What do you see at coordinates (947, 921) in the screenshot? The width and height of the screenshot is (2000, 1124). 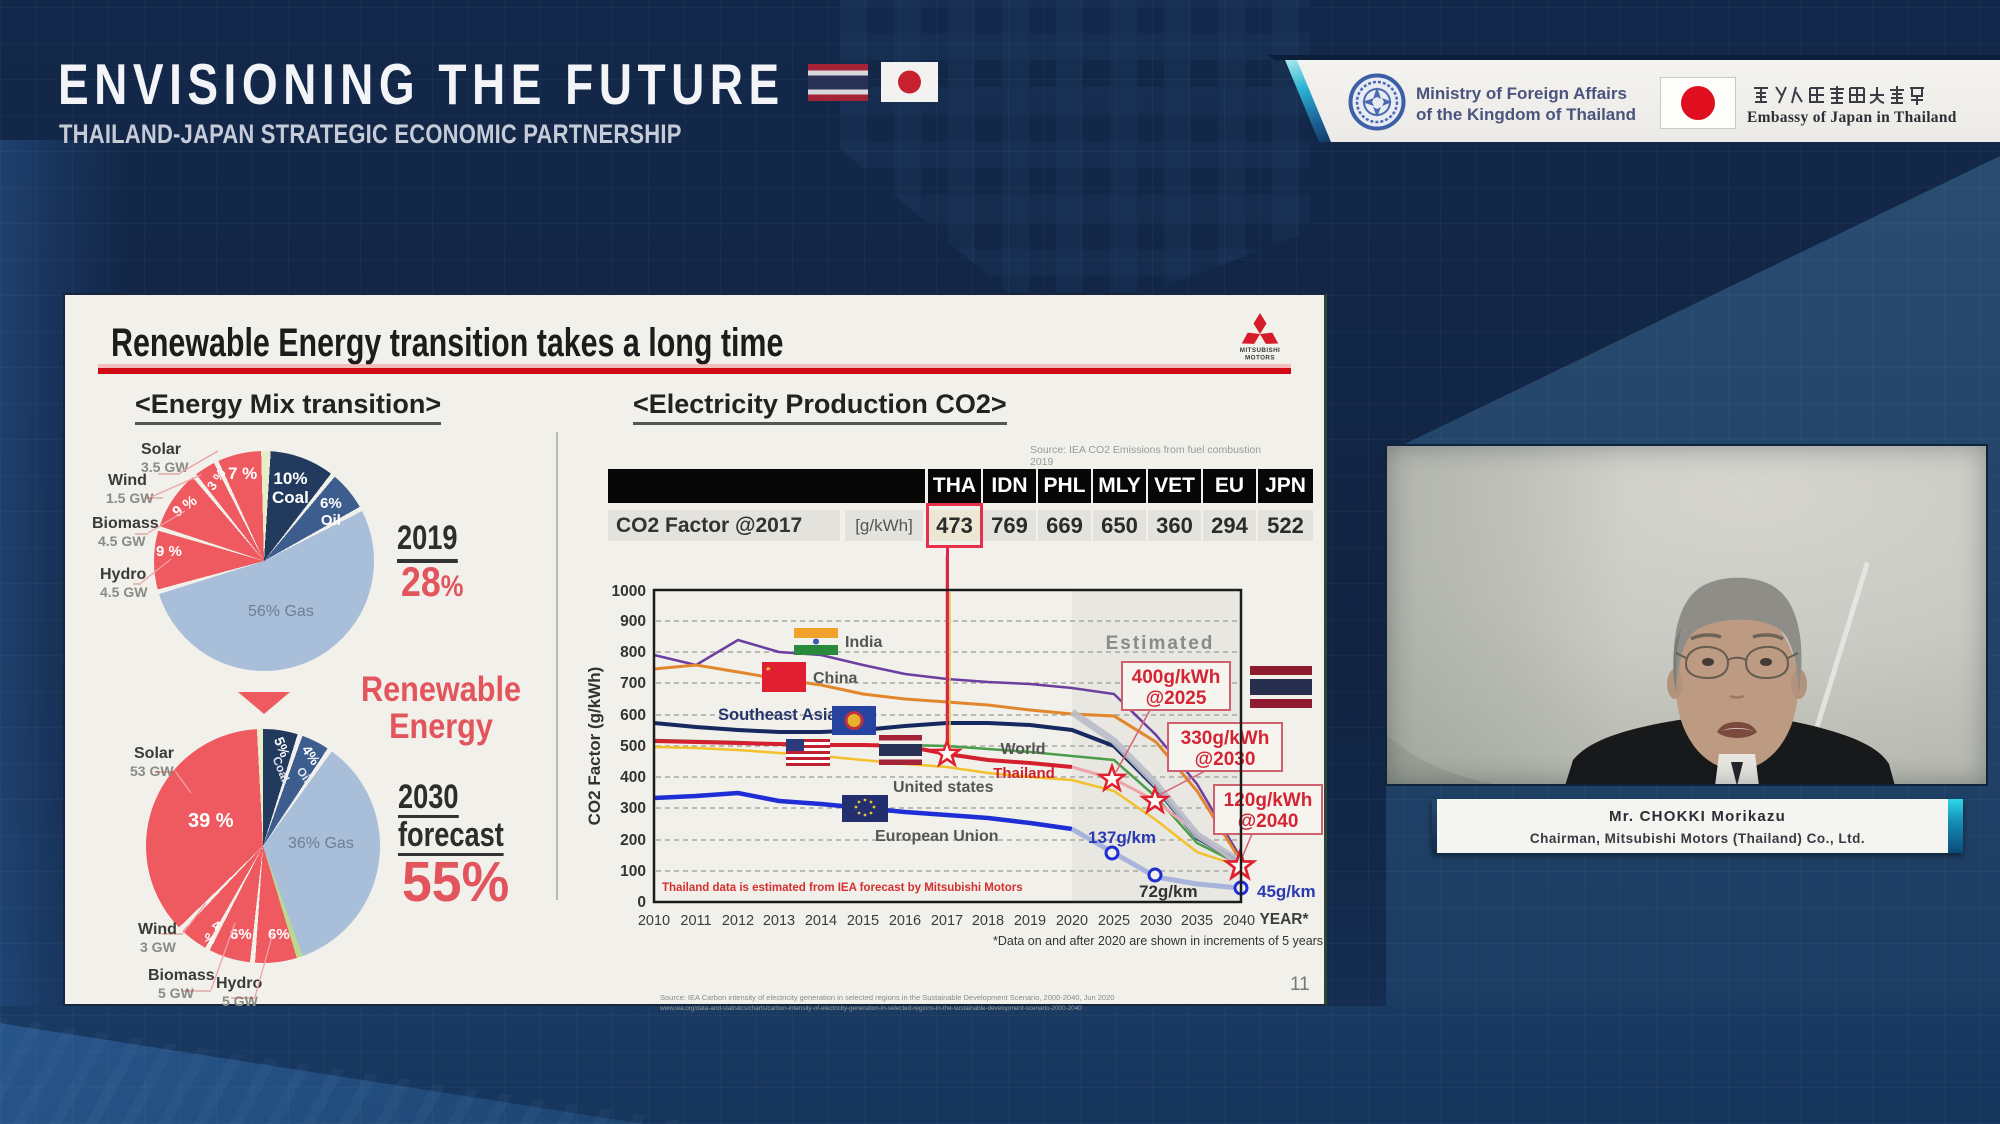 I see `svg-text: 2017` at bounding box center [947, 921].